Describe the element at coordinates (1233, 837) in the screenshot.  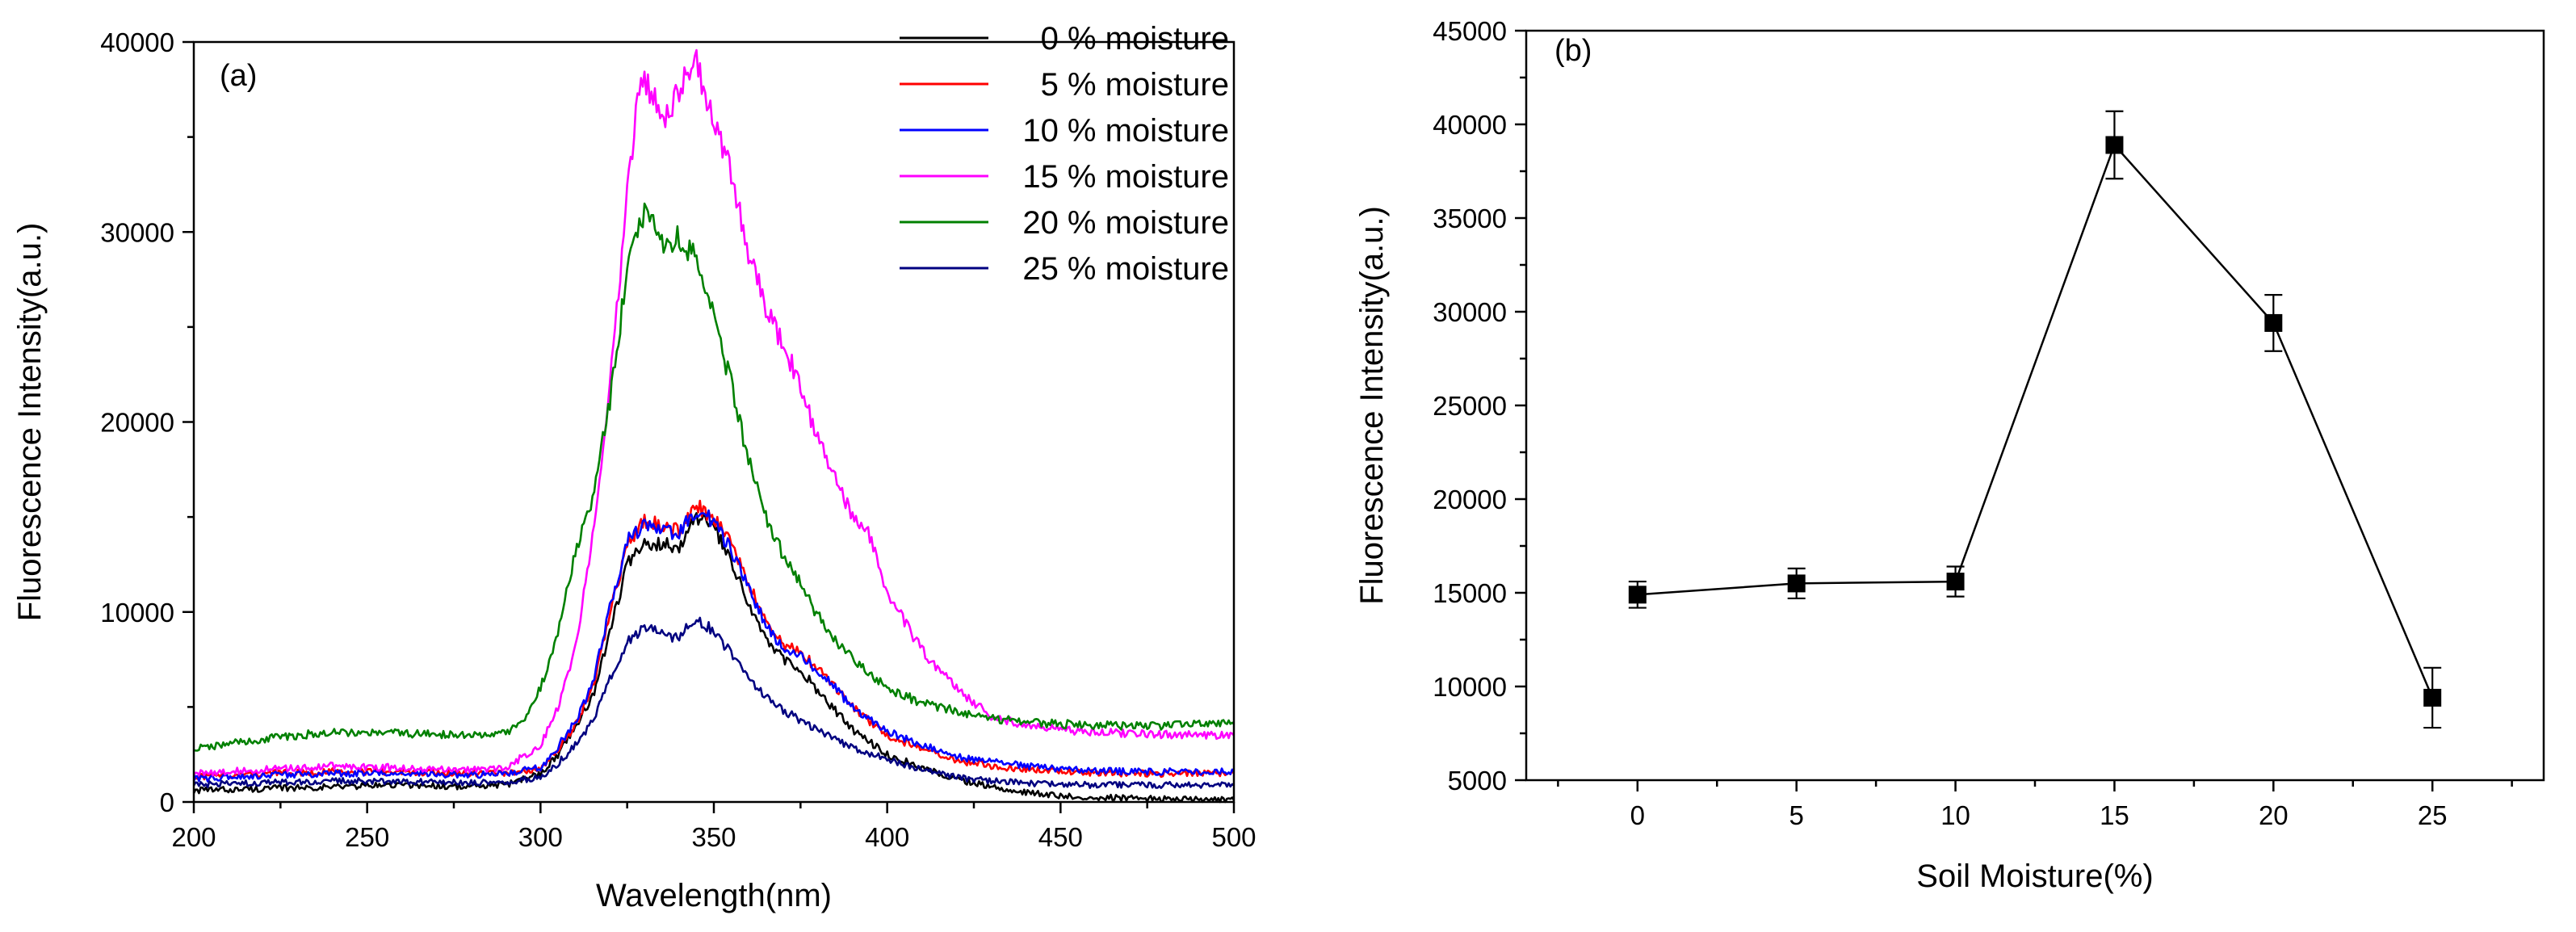
I see `x-tick-label: 500` at that location.